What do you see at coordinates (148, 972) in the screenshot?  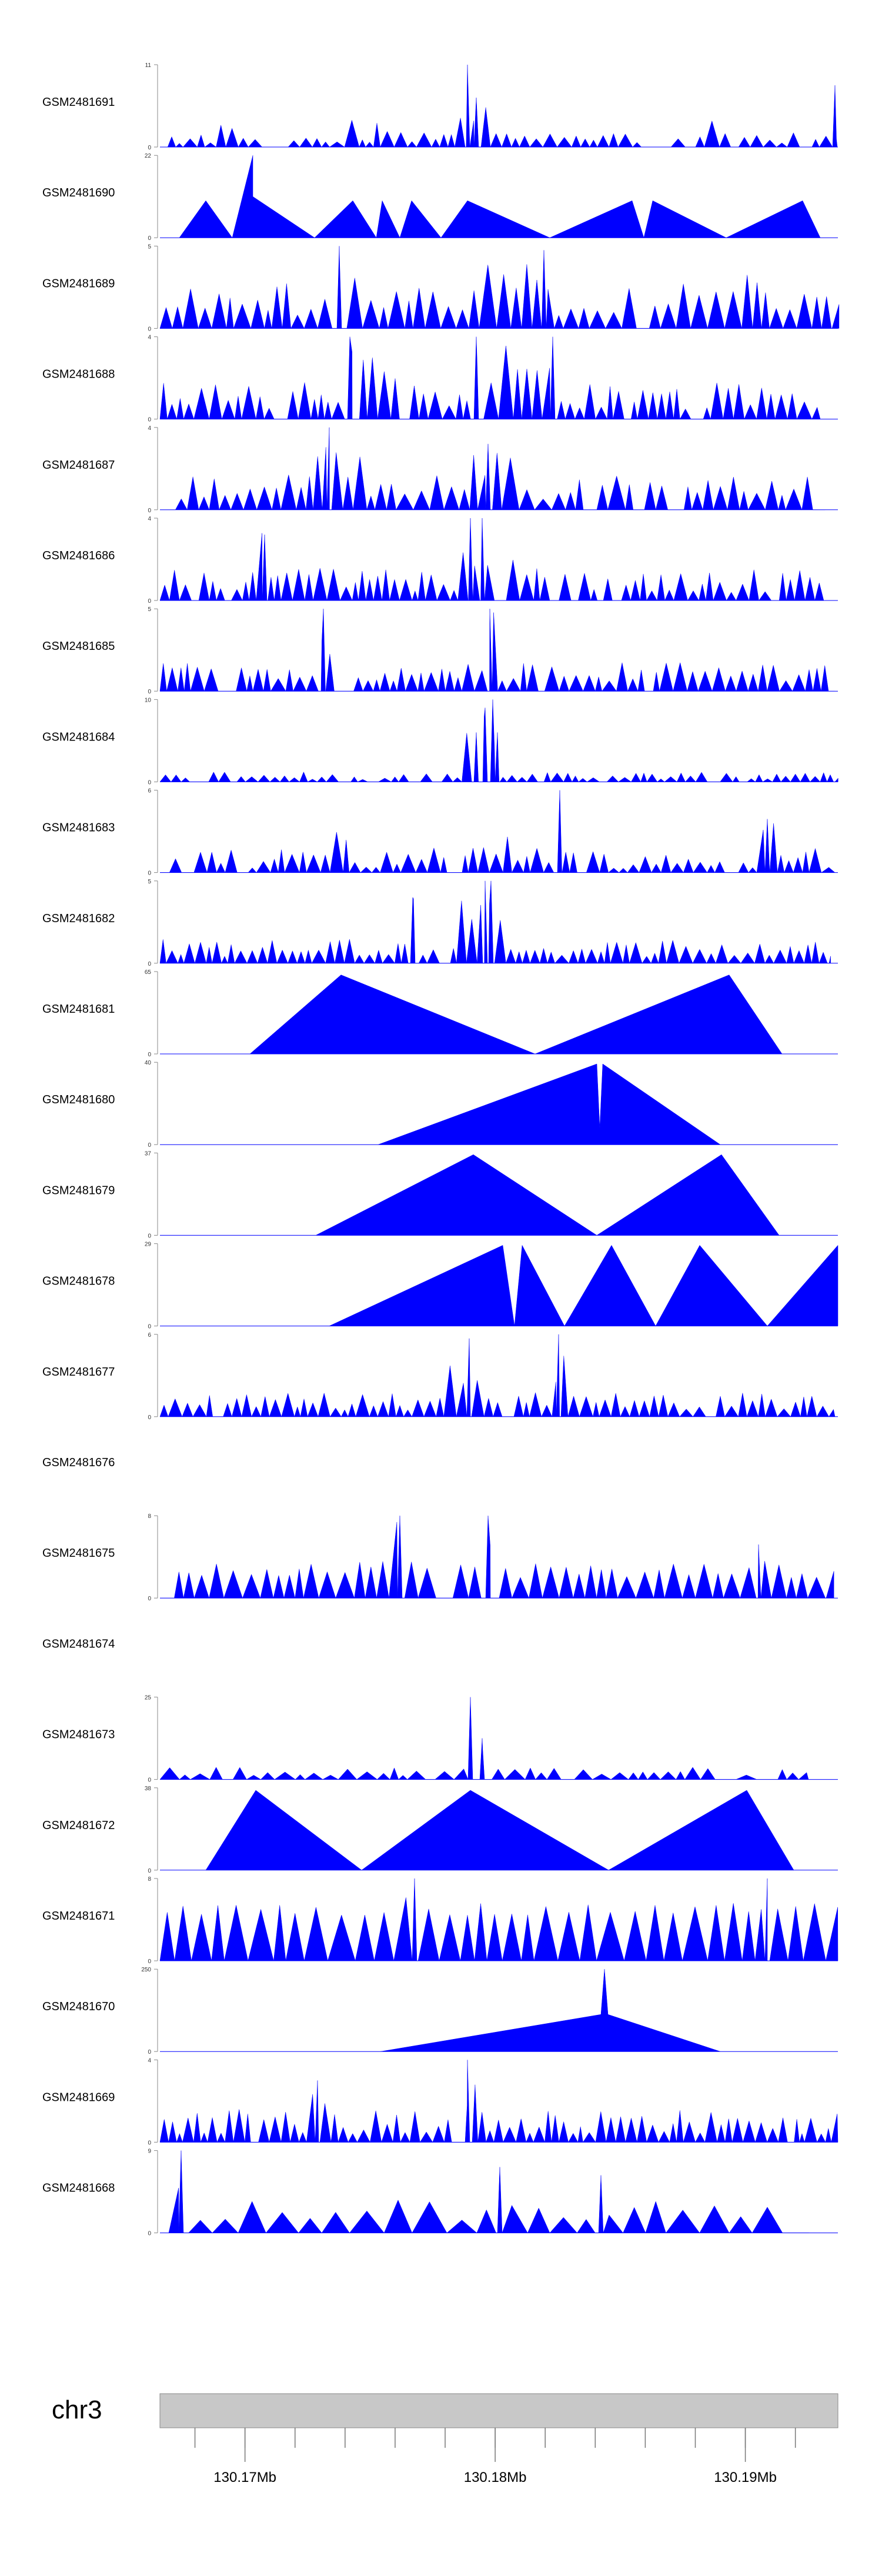 I see `y-max-label: 65` at bounding box center [148, 972].